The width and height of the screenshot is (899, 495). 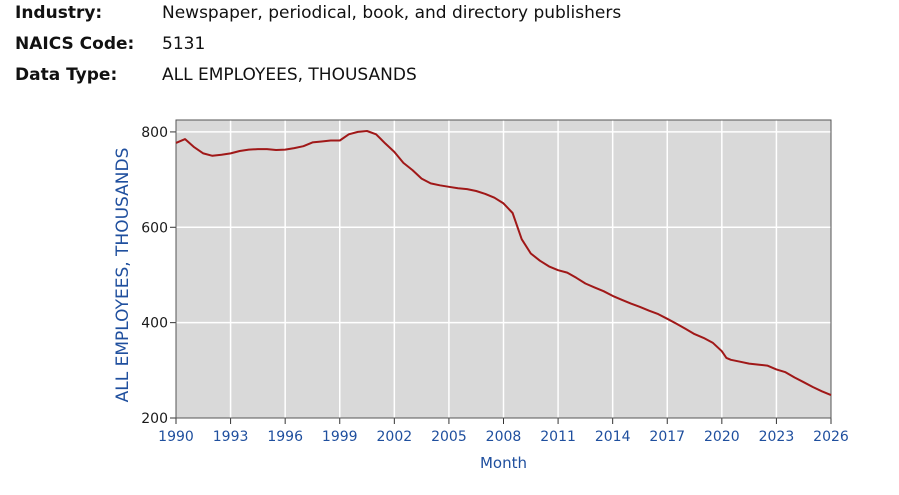 I want to click on y-tick-label: 400, so click(x=154, y=324).